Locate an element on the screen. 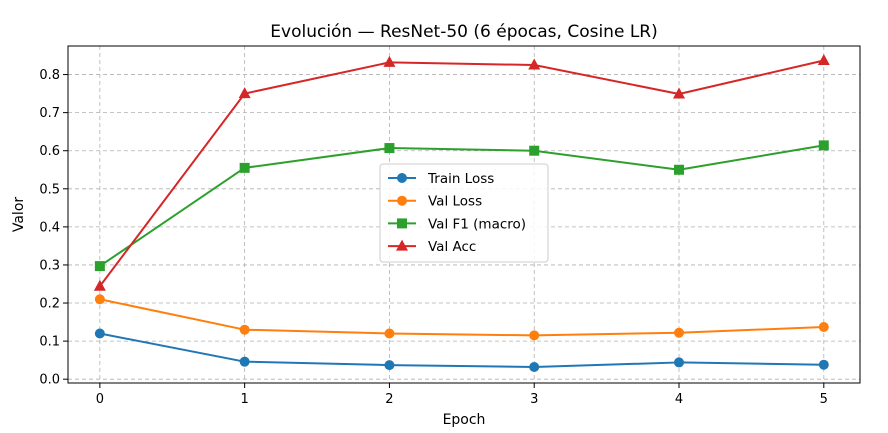 The image size is (888, 433). legend-label: Val Acc is located at coordinates (452, 247).